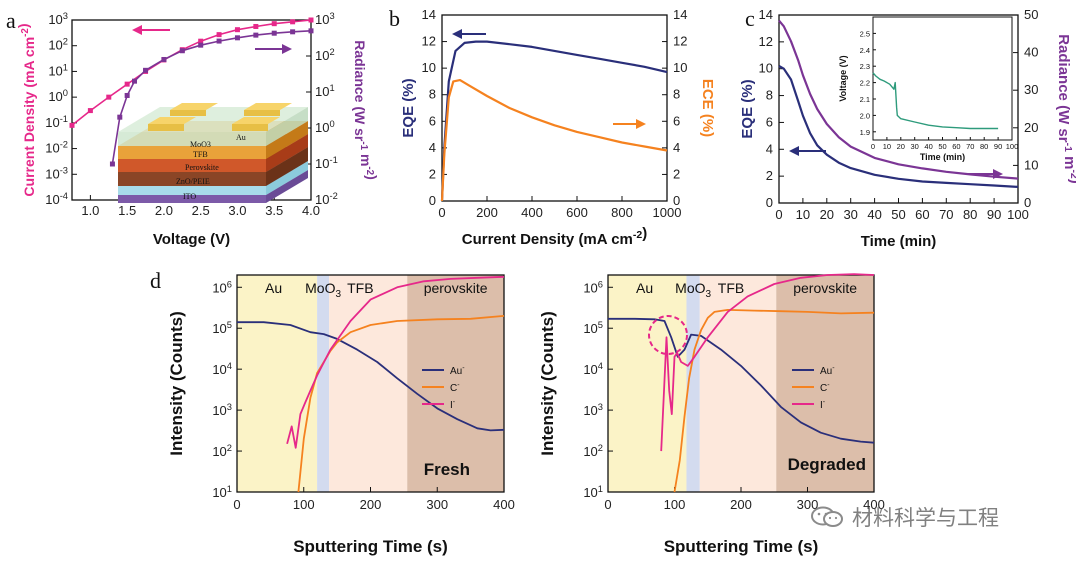 The width and height of the screenshot is (1076, 563). I want to click on degraded-dip-highlight, so click(668, 335).